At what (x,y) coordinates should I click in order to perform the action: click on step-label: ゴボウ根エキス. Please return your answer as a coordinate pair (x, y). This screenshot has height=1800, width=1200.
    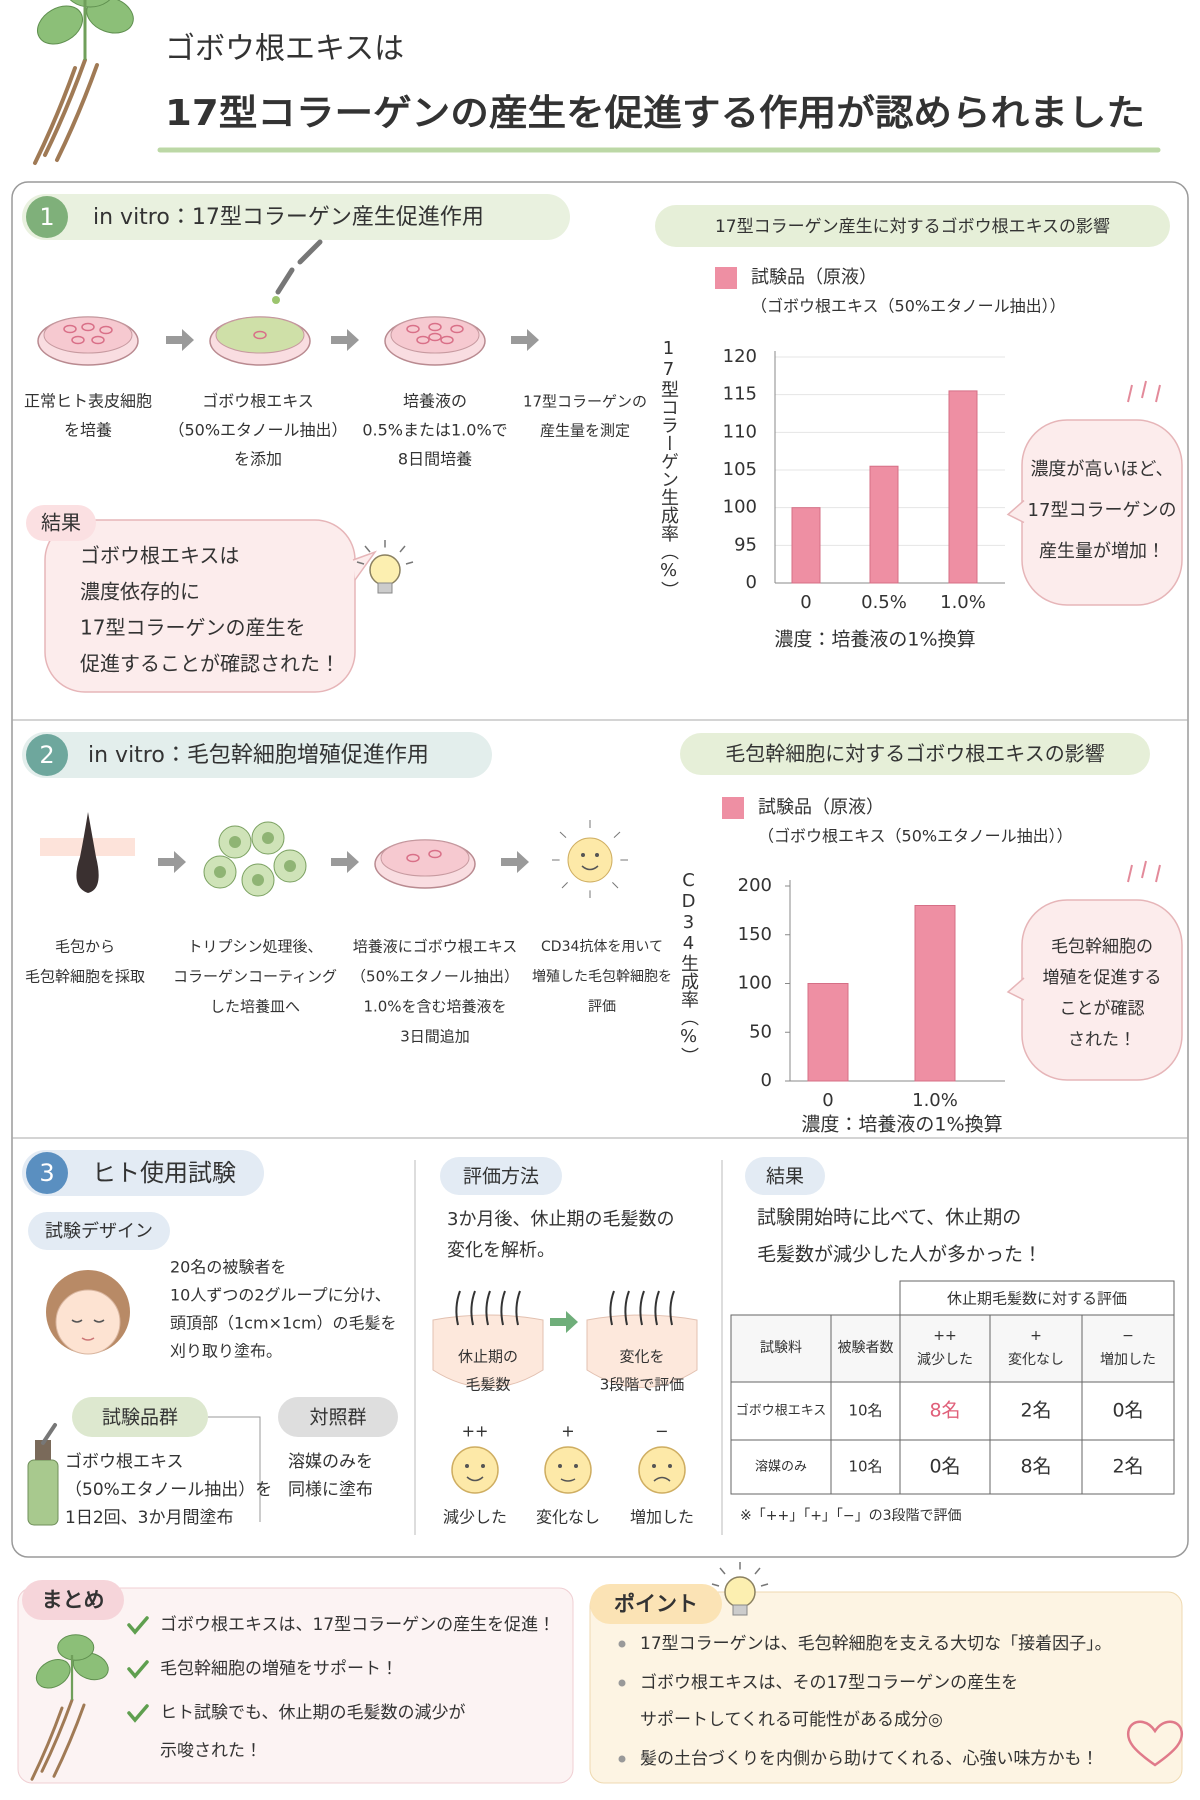
    Looking at the image, I should click on (258, 401).